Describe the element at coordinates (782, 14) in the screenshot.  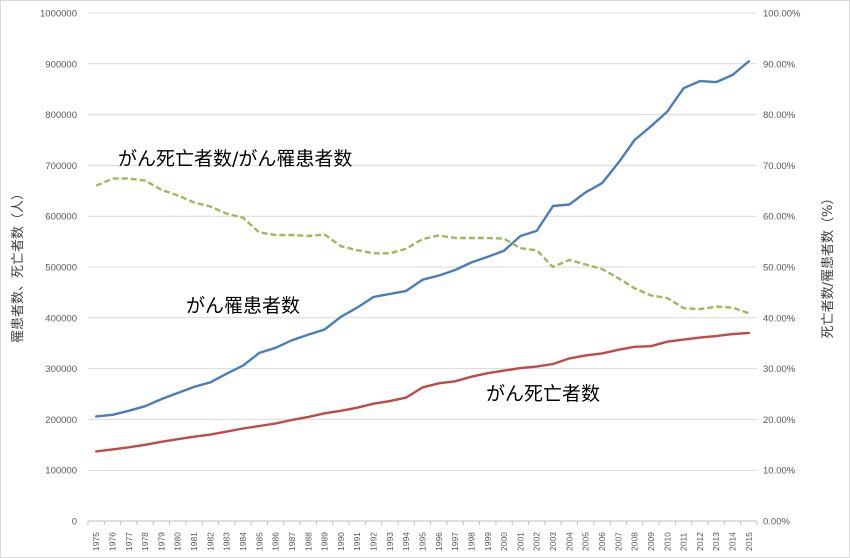
I see `right-tick-label: 100.00%` at that location.